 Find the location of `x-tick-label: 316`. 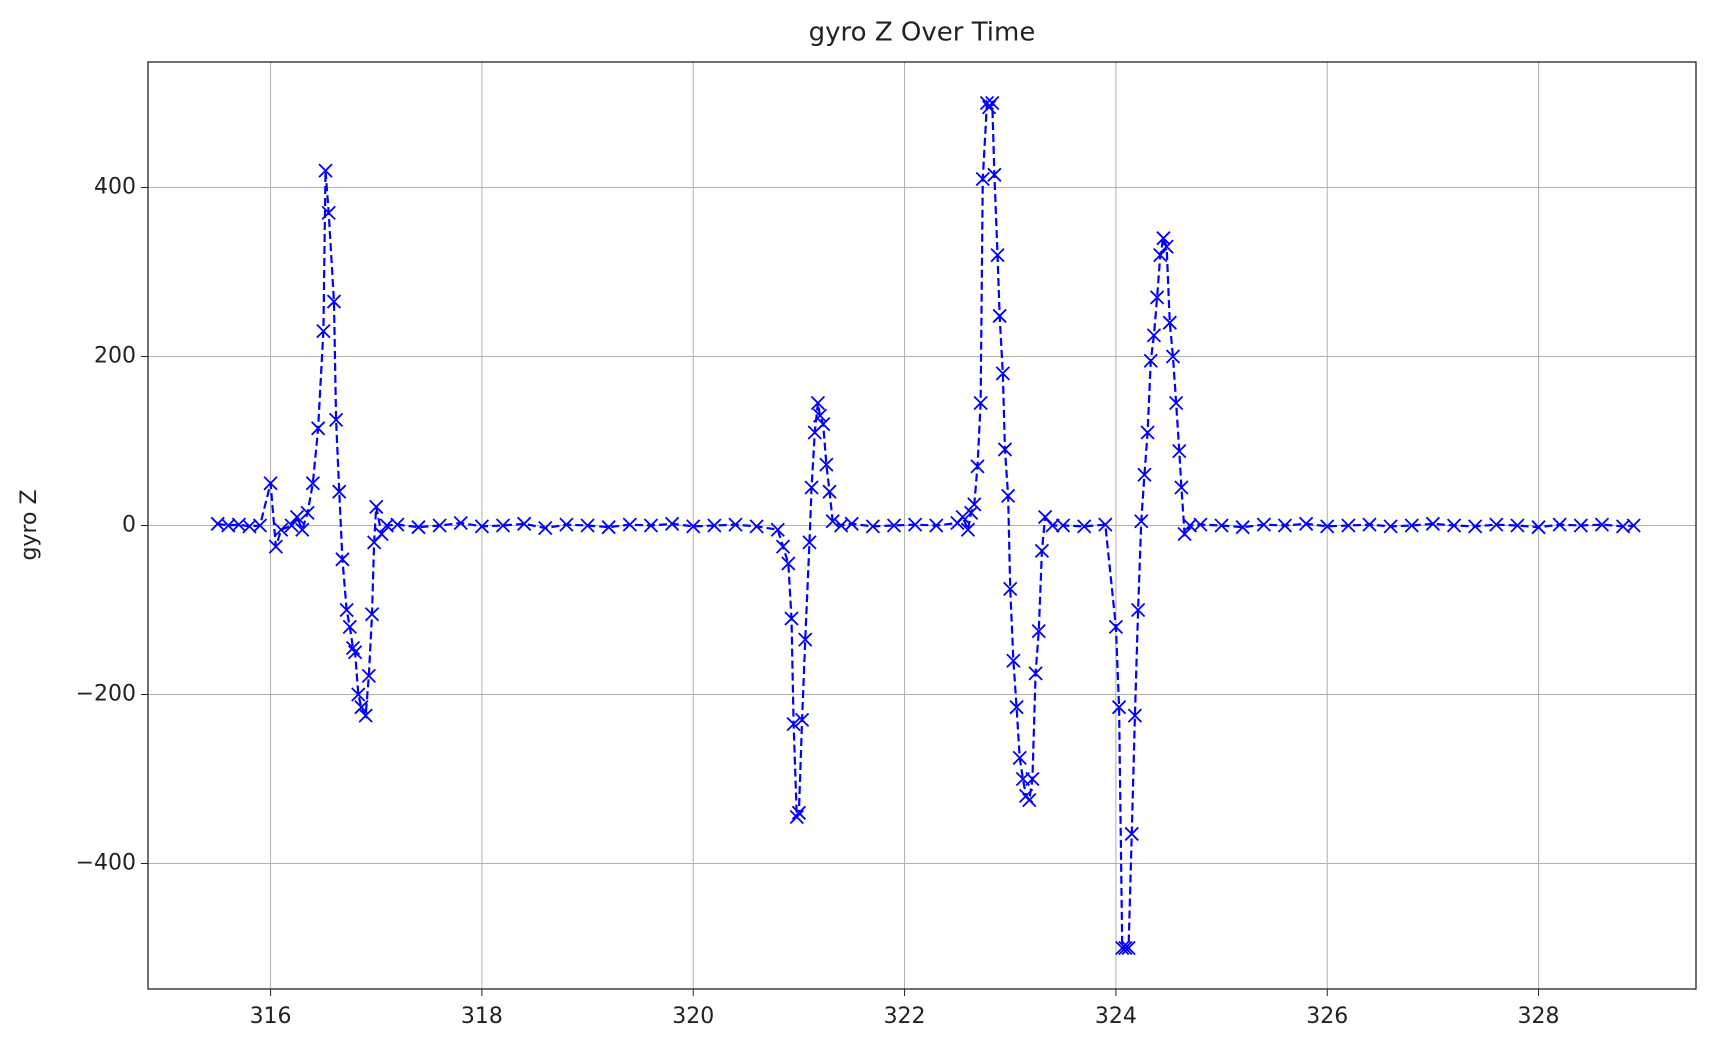

x-tick-label: 316 is located at coordinates (271, 1016).